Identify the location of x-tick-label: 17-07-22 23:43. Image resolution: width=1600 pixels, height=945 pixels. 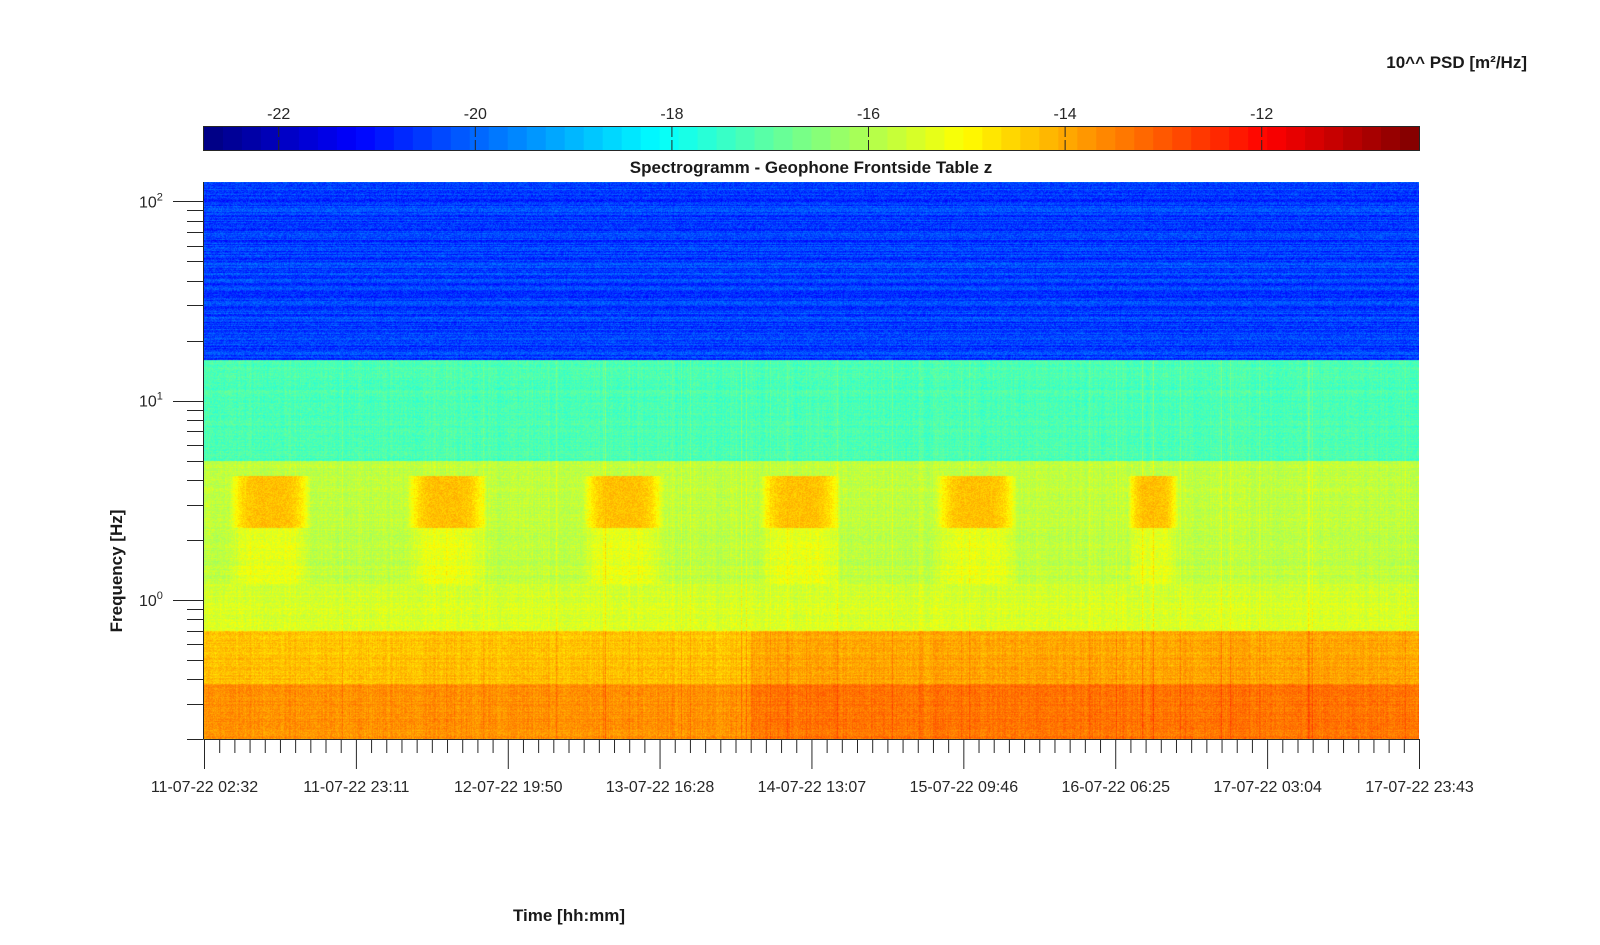
(1419, 787).